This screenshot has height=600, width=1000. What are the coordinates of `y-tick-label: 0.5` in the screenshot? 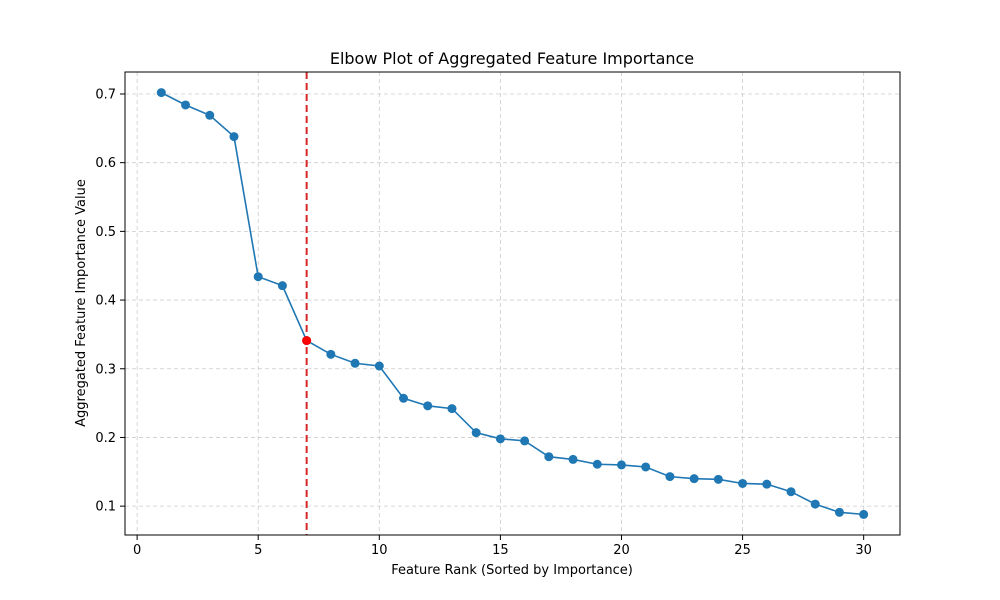 It's located at (105, 232).